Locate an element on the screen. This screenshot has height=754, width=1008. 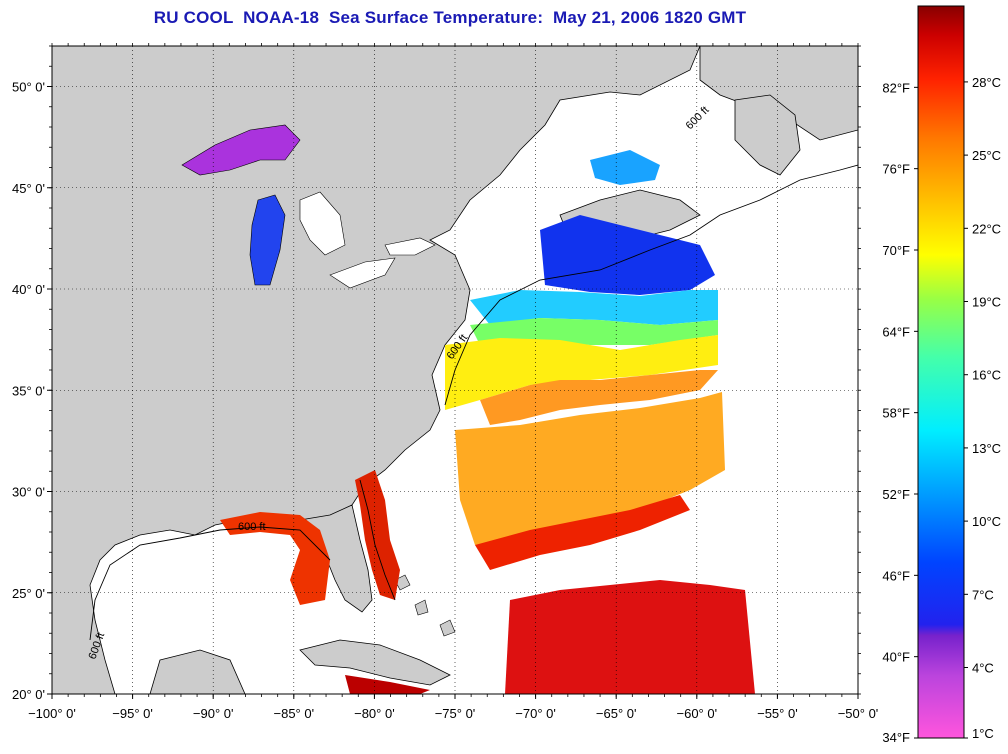
sst-orange-gulfstream is located at coordinates (599, 397).